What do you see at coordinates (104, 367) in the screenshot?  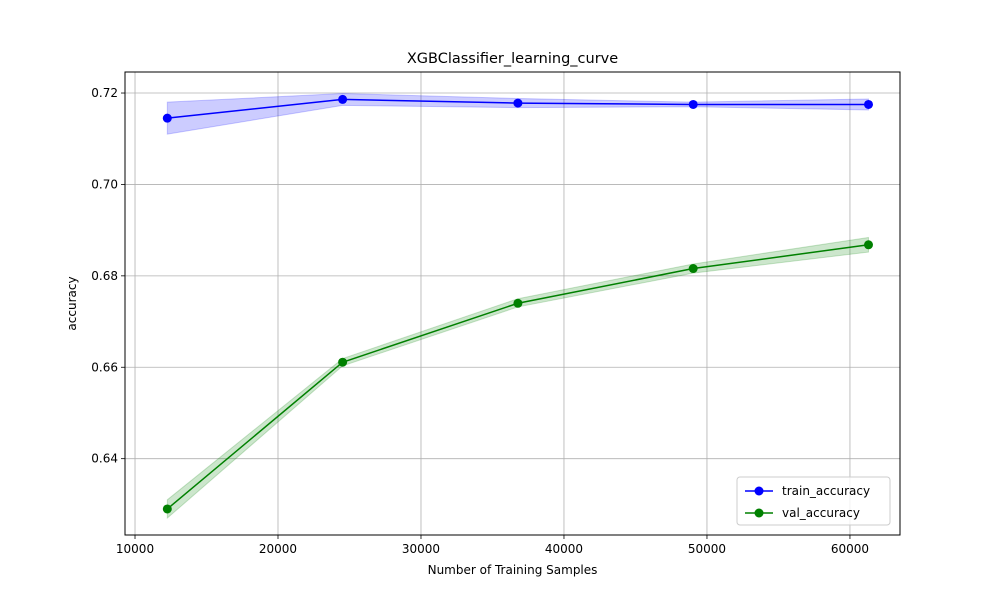 I see `y-tick-label: 0.66` at bounding box center [104, 367].